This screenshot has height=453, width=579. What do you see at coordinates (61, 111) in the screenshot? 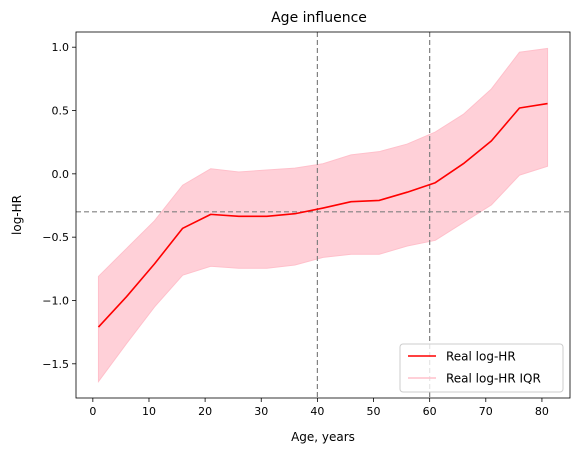
I see `y-tick-label: 0.5` at bounding box center [61, 111].